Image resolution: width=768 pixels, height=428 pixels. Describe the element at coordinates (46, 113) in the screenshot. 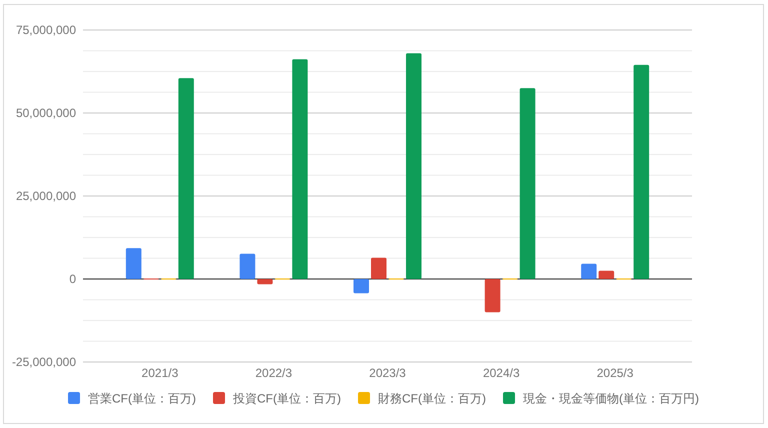

I see `y-tick-label: 50,000,000` at that location.